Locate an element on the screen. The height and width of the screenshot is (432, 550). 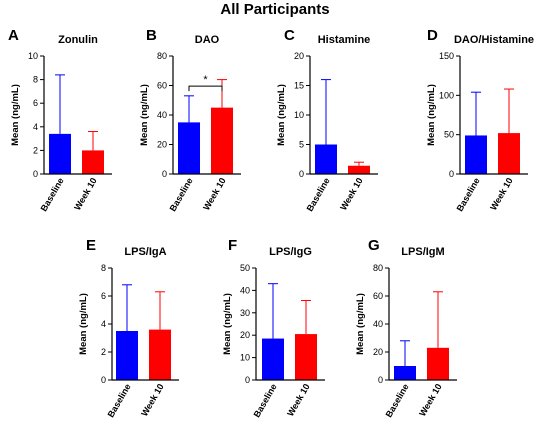
panel-title-b: DAO is located at coordinates (207, 40).